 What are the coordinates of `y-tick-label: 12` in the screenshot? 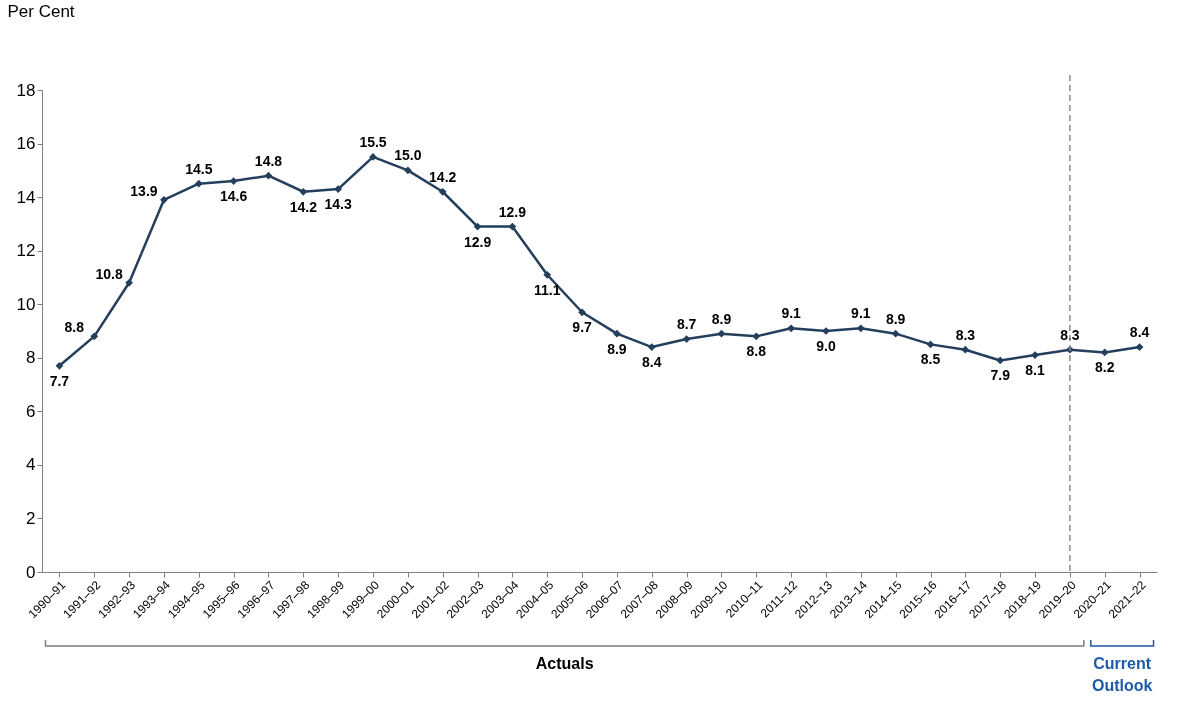 It's located at (26, 251).